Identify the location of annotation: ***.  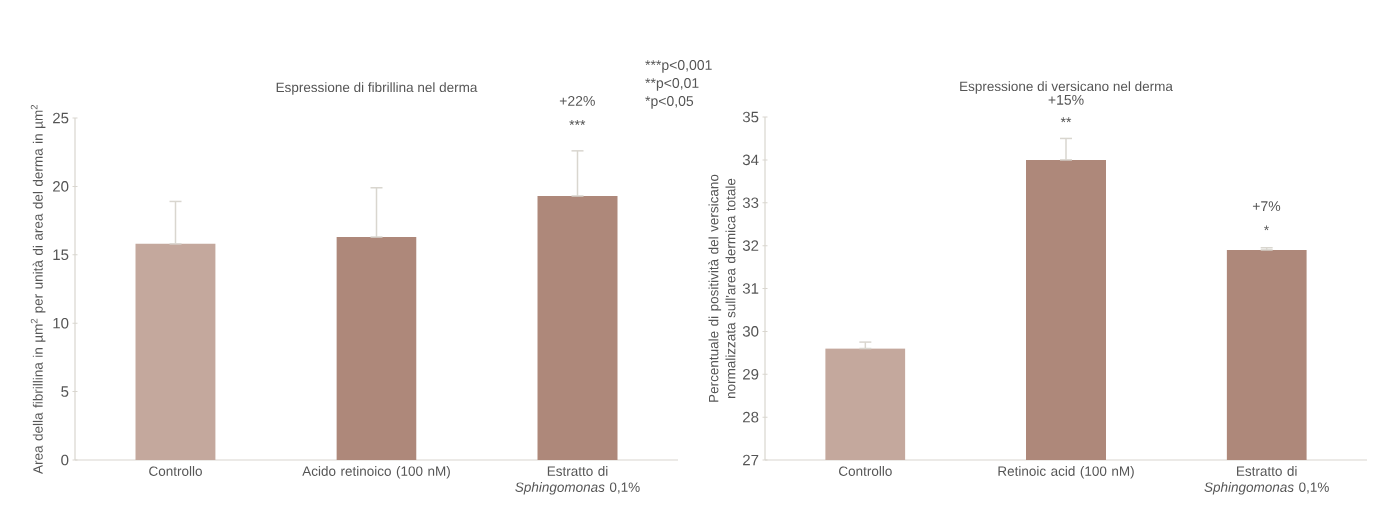
(577, 122).